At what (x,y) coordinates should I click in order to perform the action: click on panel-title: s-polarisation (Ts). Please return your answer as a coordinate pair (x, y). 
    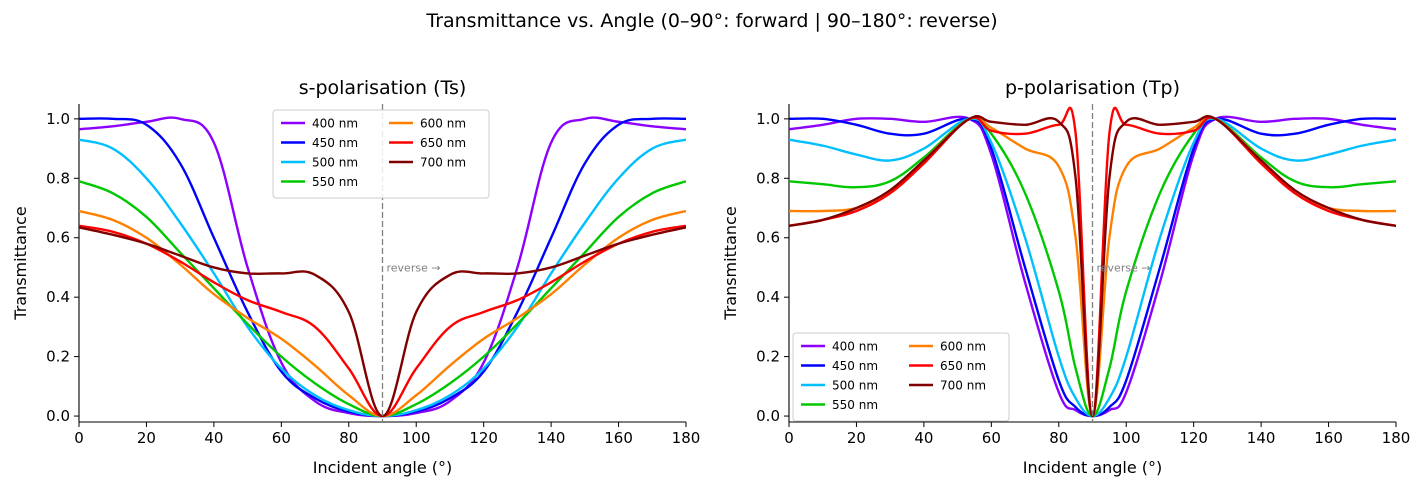
    Looking at the image, I should click on (383, 88).